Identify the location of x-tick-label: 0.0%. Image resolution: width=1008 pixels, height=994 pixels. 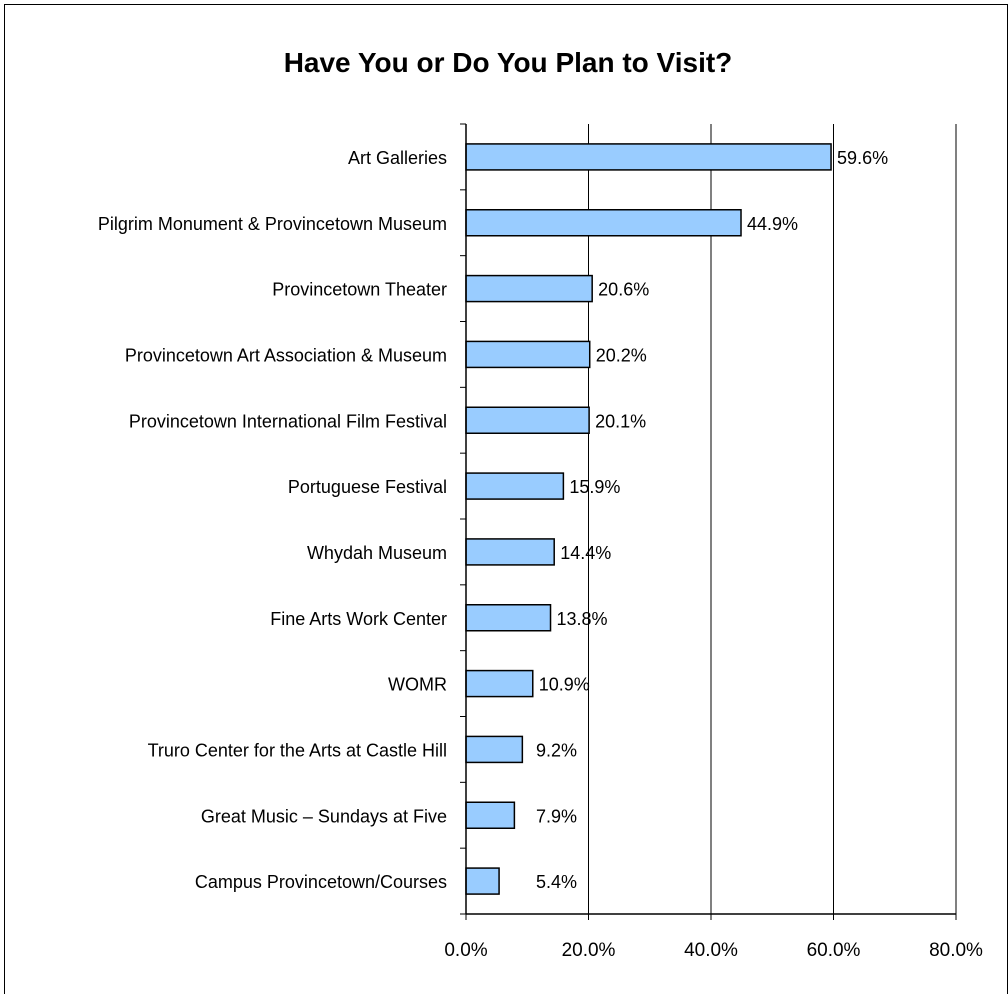
(465, 950).